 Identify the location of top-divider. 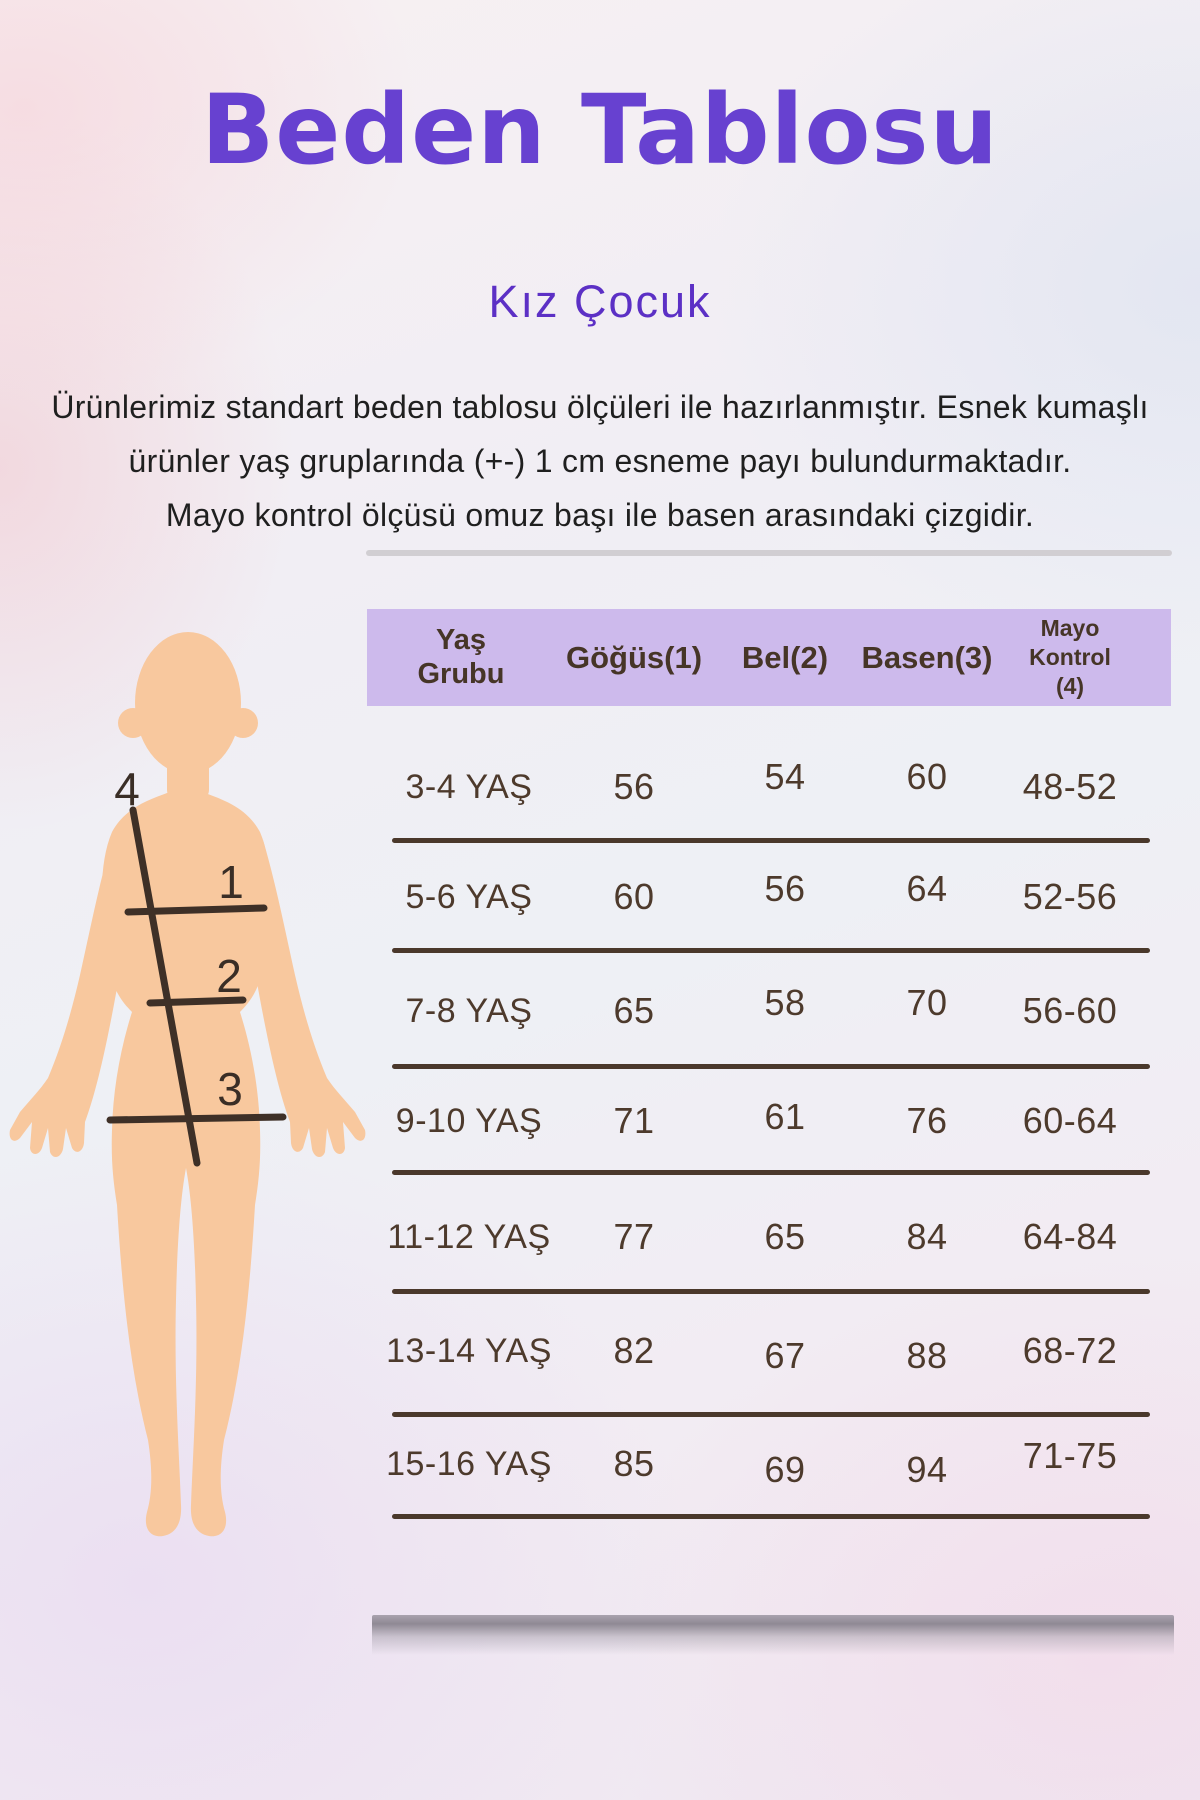
(769, 553).